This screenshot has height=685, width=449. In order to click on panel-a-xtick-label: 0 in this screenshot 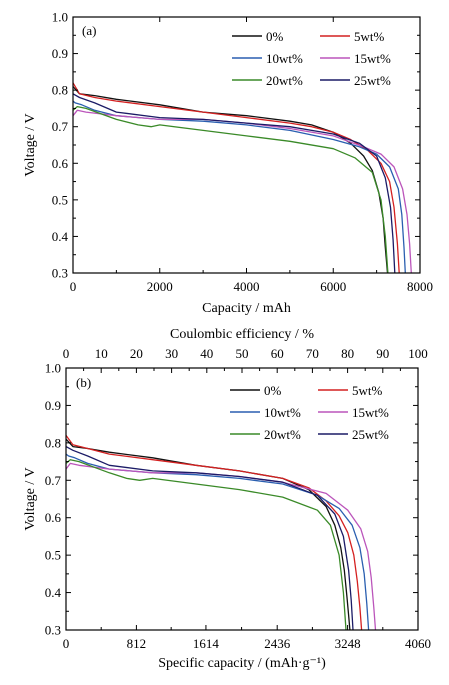, I will do `click(73, 286)`.